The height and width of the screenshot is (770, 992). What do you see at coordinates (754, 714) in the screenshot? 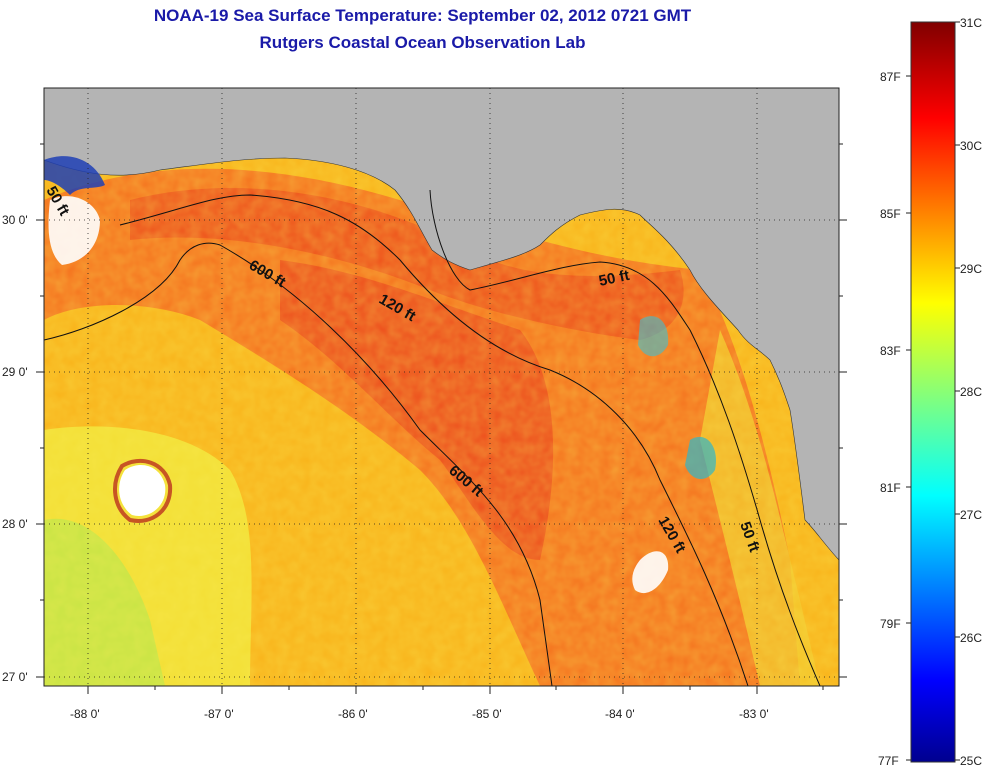
I see `lon-label-83: -83 0'` at bounding box center [754, 714].